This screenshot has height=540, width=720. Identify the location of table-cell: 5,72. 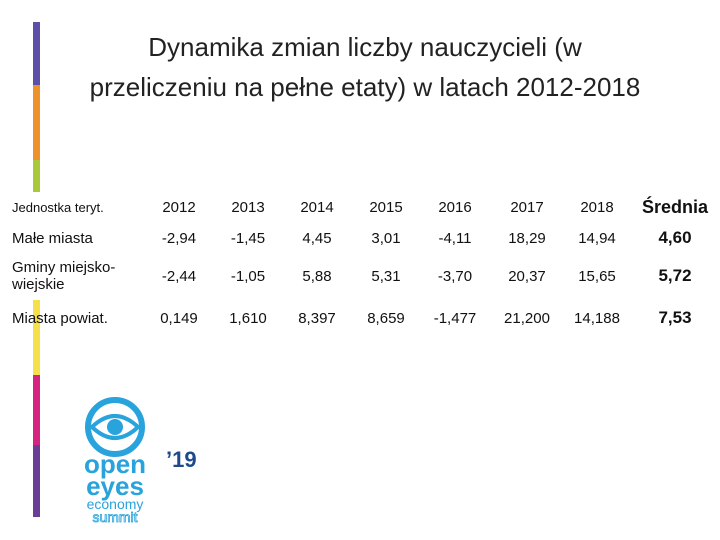
(675, 275).